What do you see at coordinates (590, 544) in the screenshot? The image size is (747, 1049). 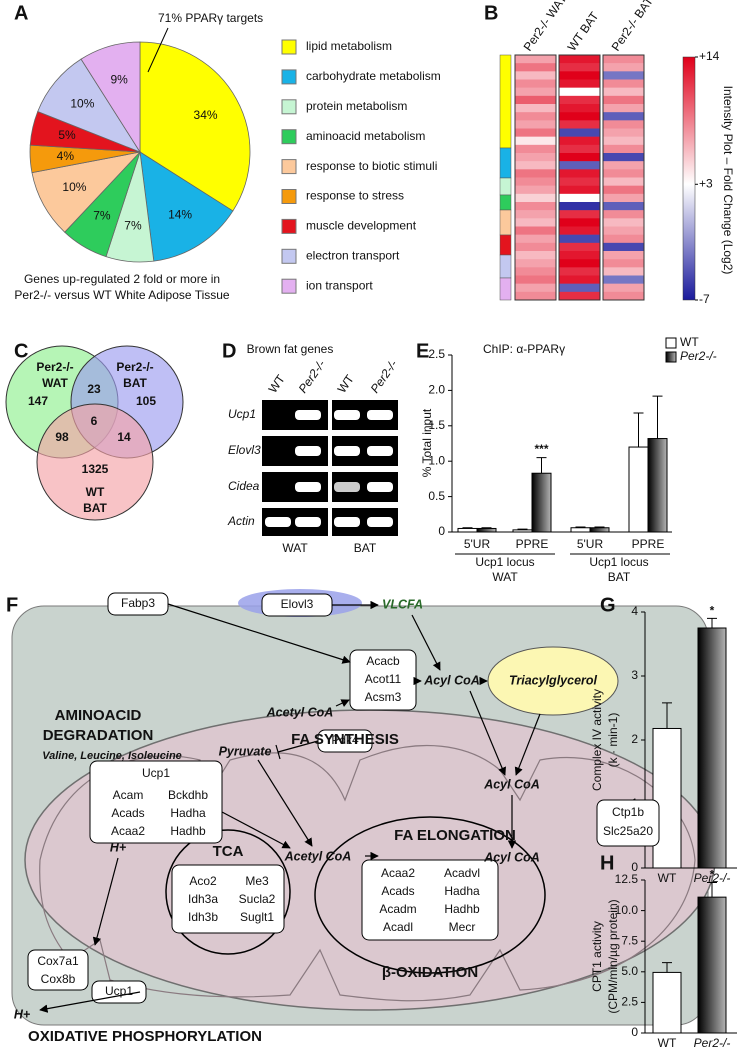 I see `x-tick-label: 5'UR` at bounding box center [590, 544].